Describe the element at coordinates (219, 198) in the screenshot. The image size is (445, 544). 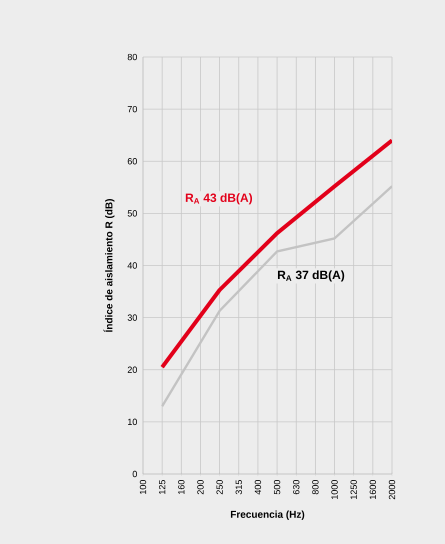
I see `text: R$_{A}$ 43 dB(A)` at that location.